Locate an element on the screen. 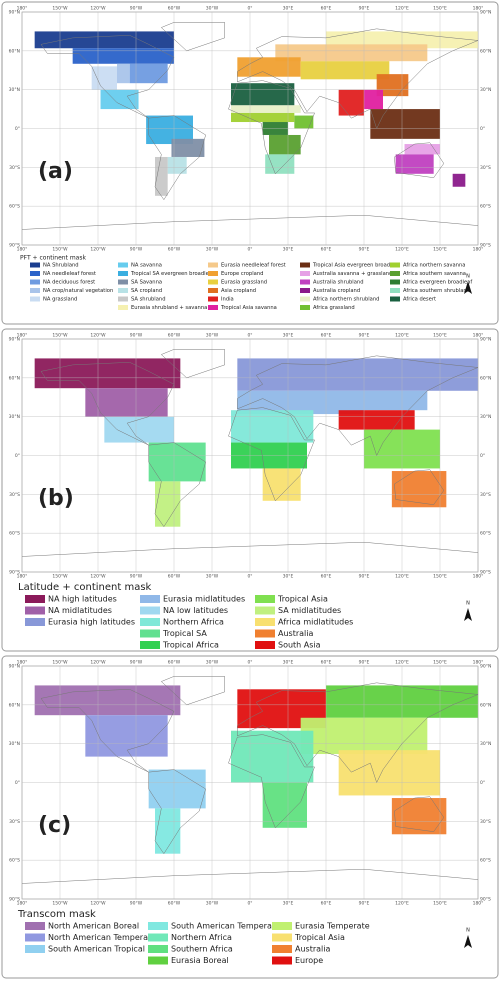 This screenshot has height=981, width=500. legend-label: Europe cropland is located at coordinates (242, 274).